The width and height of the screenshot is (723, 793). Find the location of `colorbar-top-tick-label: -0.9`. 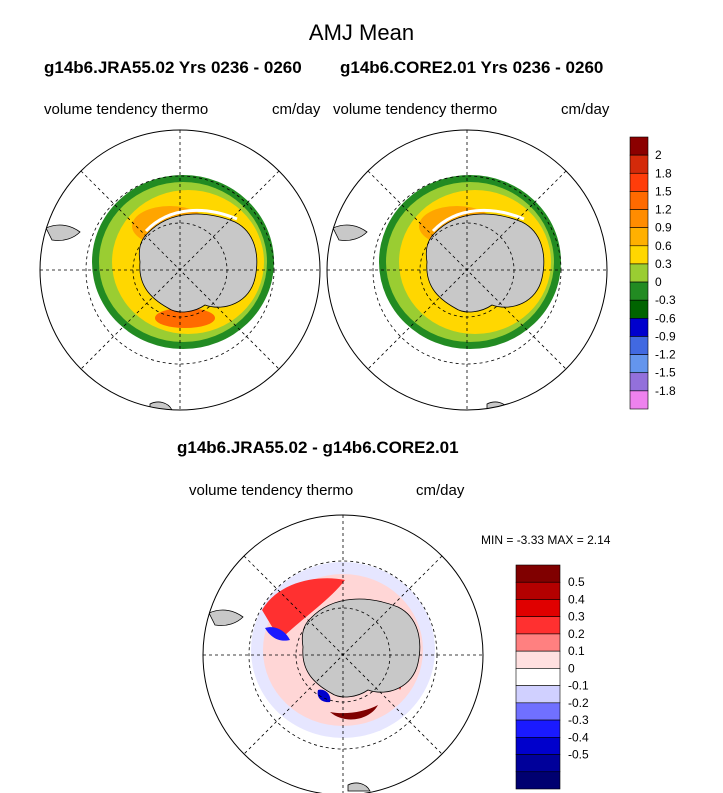

colorbar-top-tick-label: -0.9 is located at coordinates (665, 336).